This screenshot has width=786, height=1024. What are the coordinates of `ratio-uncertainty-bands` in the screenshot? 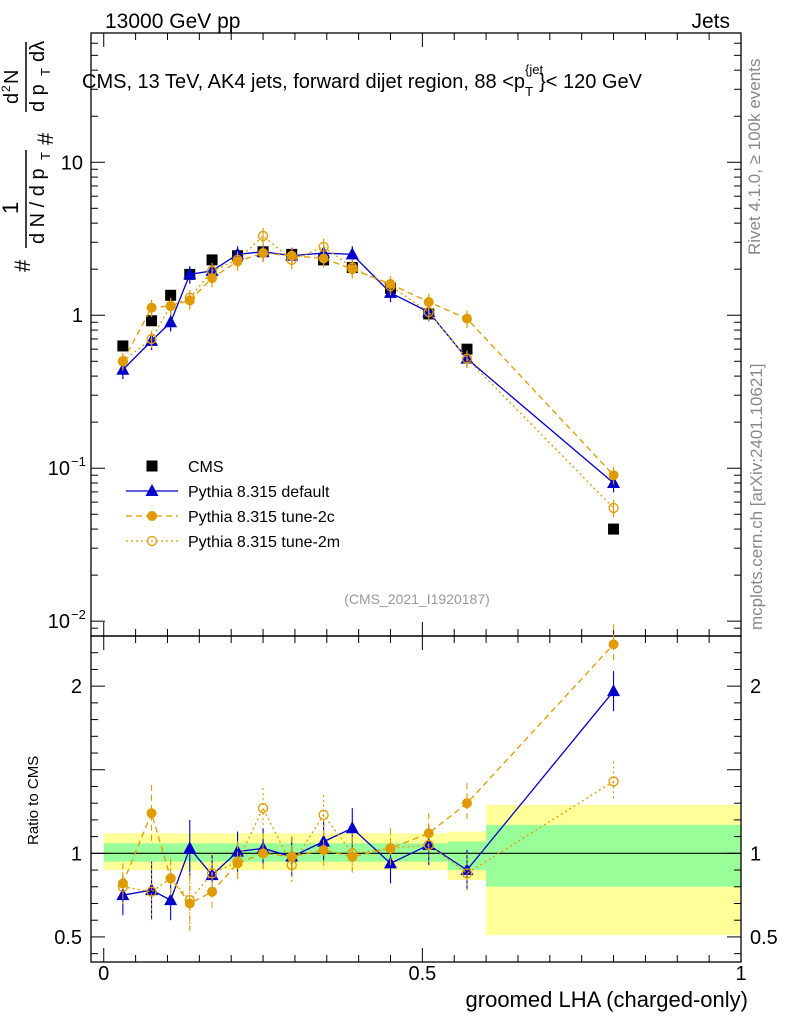 It's located at (422, 870).